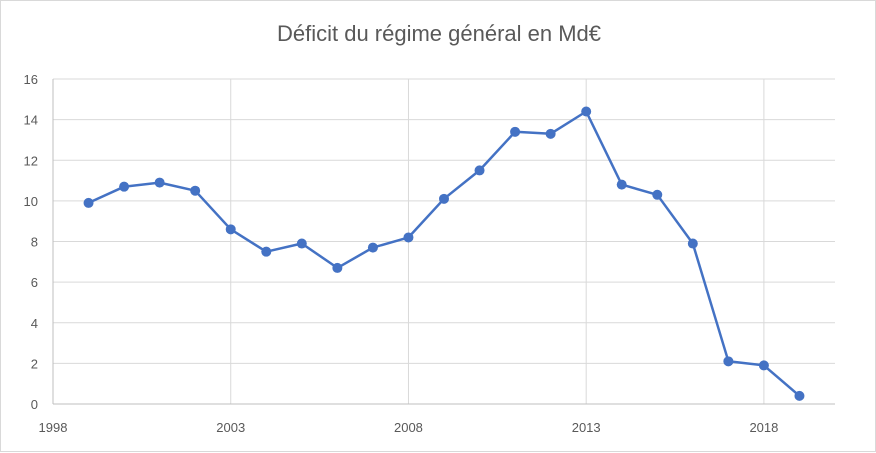  I want to click on y-tick-label: 4, so click(34, 323).